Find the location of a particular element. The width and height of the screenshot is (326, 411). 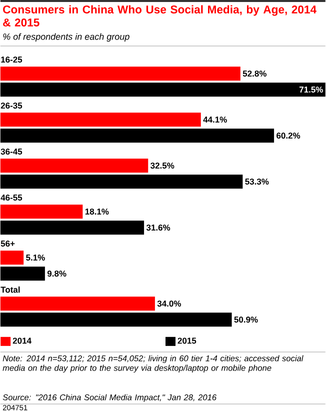

data-label: 18.1% is located at coordinates (97, 211).